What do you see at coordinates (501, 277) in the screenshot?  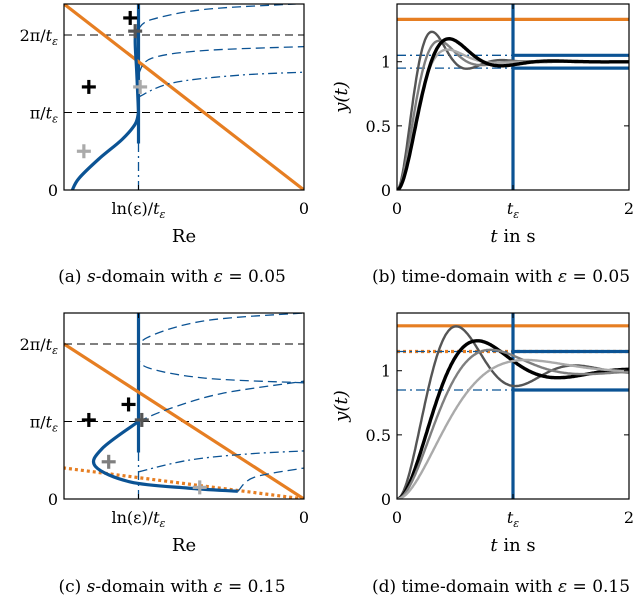 I see `caption-b: (b) time-domain with ε = 0.05` at bounding box center [501, 277].